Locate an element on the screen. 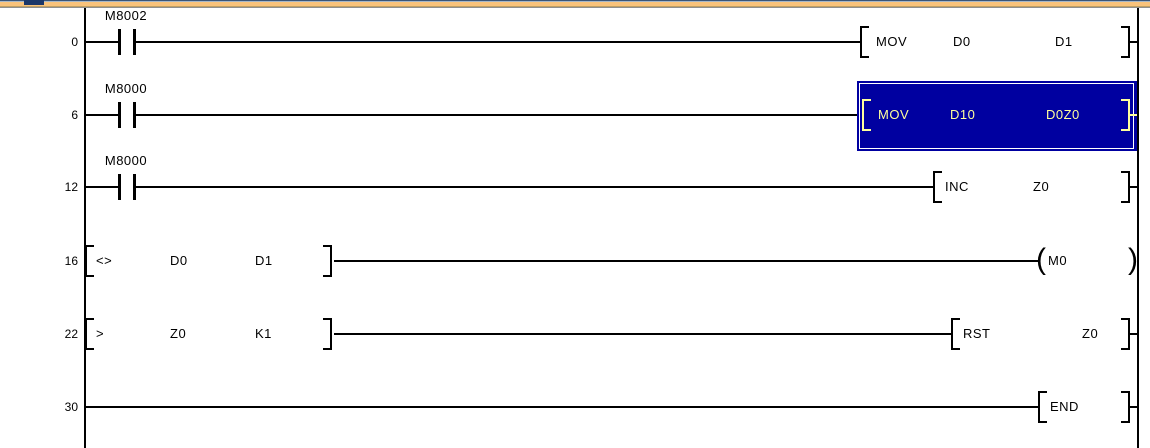  right-power-rail is located at coordinates (1138, 228).